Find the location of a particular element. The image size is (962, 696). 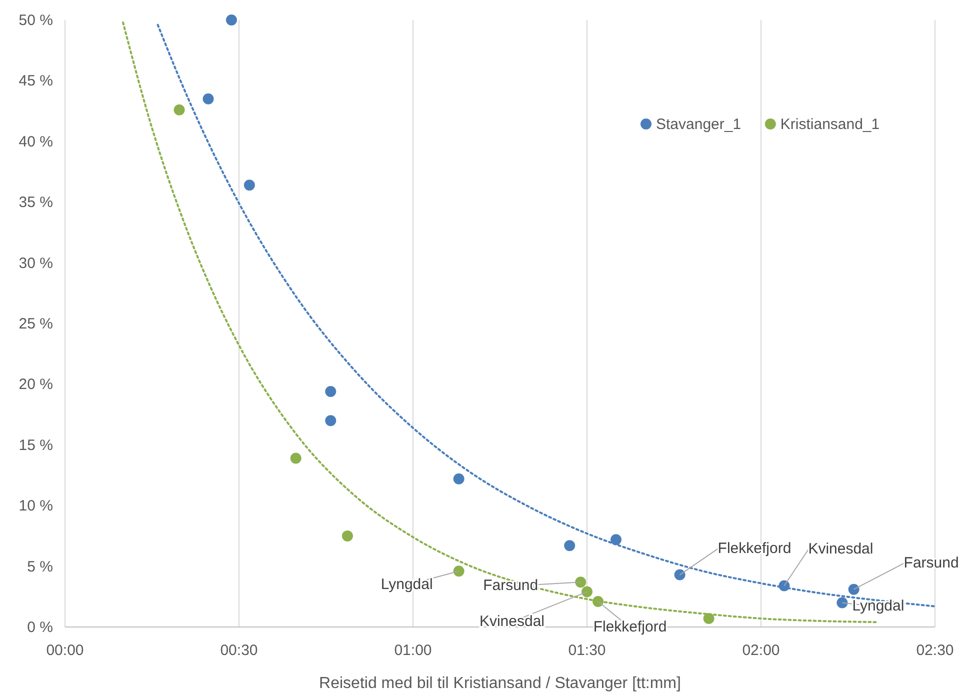

x-tick-label: 00:30 is located at coordinates (239, 650).